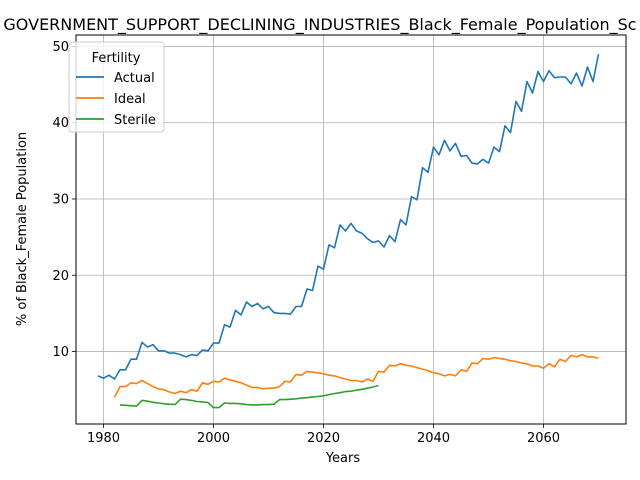  Describe the element at coordinates (60, 123) in the screenshot. I see `y-tick-label: 40` at that location.